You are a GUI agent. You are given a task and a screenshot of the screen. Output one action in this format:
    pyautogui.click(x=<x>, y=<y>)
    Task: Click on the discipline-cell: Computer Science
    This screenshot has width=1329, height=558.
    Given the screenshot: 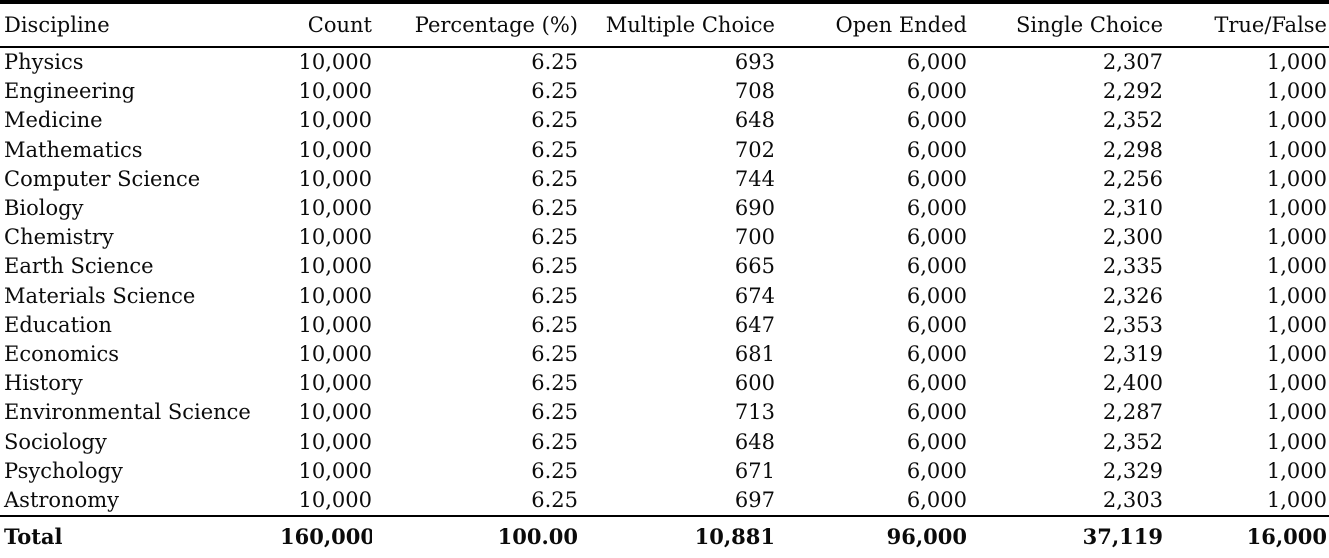 What is the action you would take?
    pyautogui.click(x=102, y=178)
    